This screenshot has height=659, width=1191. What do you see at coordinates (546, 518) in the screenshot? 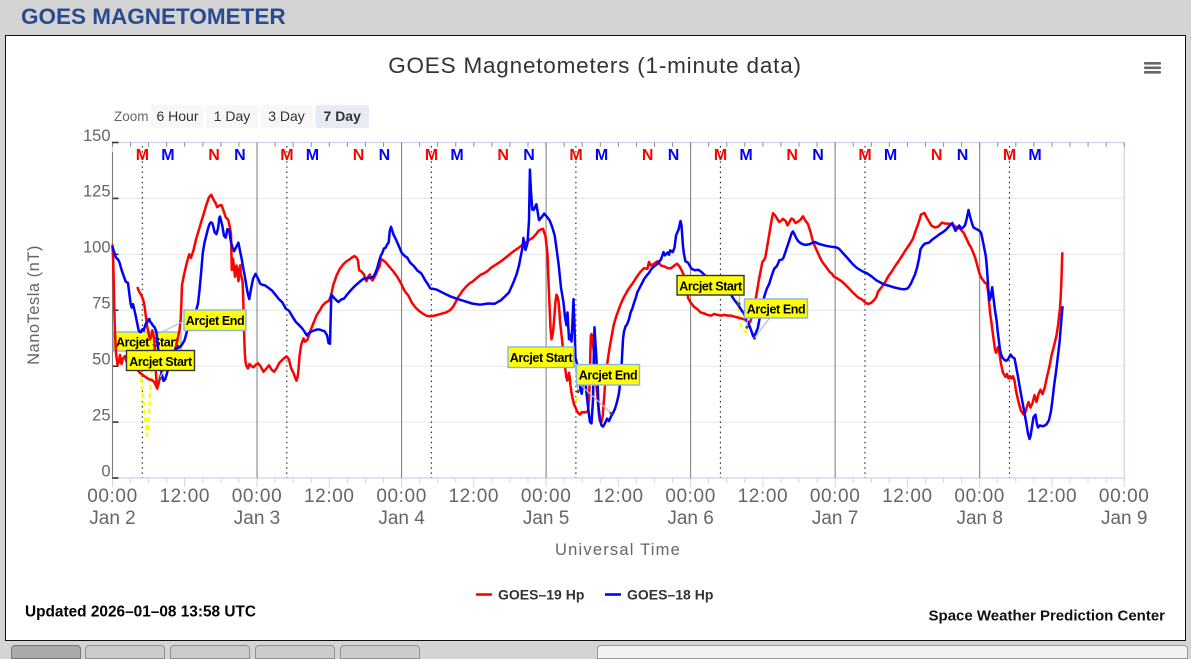
I see `svg-text: Jan 5` at bounding box center [546, 518].